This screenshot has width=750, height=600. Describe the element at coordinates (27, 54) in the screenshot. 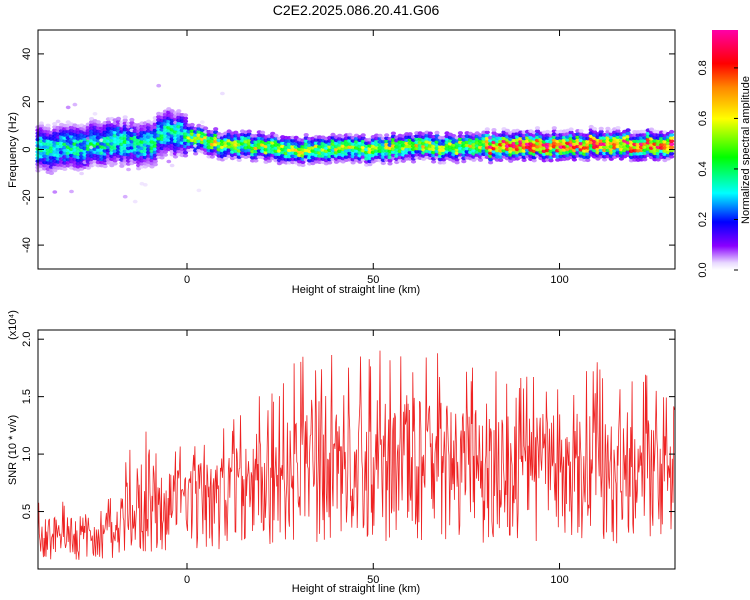

I see `spectrogram-ytick-label: 40` at that location.